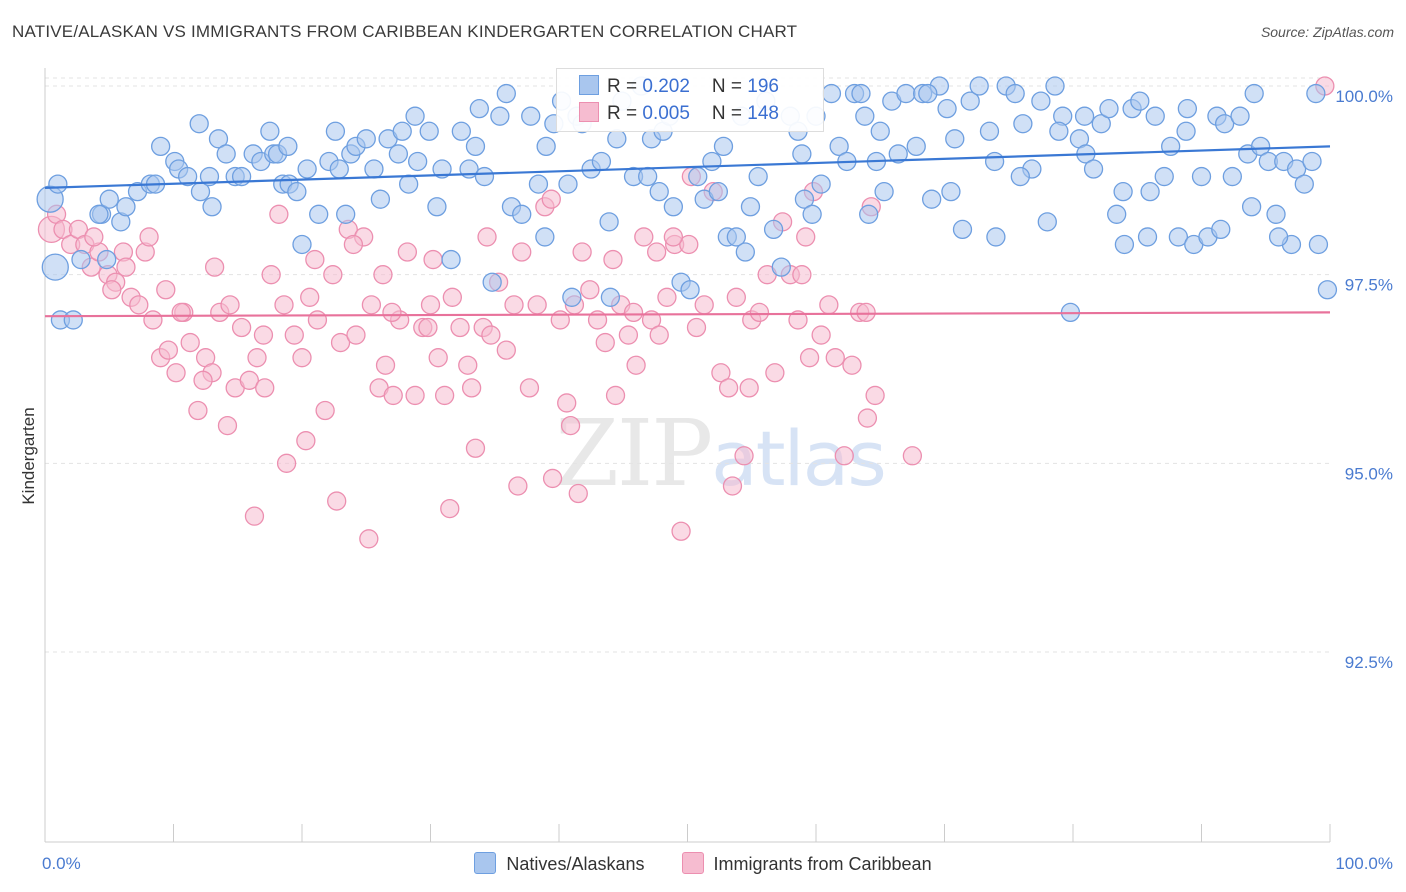 The width and height of the screenshot is (1406, 892). What do you see at coordinates (559, 863) in the screenshot?
I see `legend-item-natives: Natives/Alaskans` at bounding box center [559, 863].